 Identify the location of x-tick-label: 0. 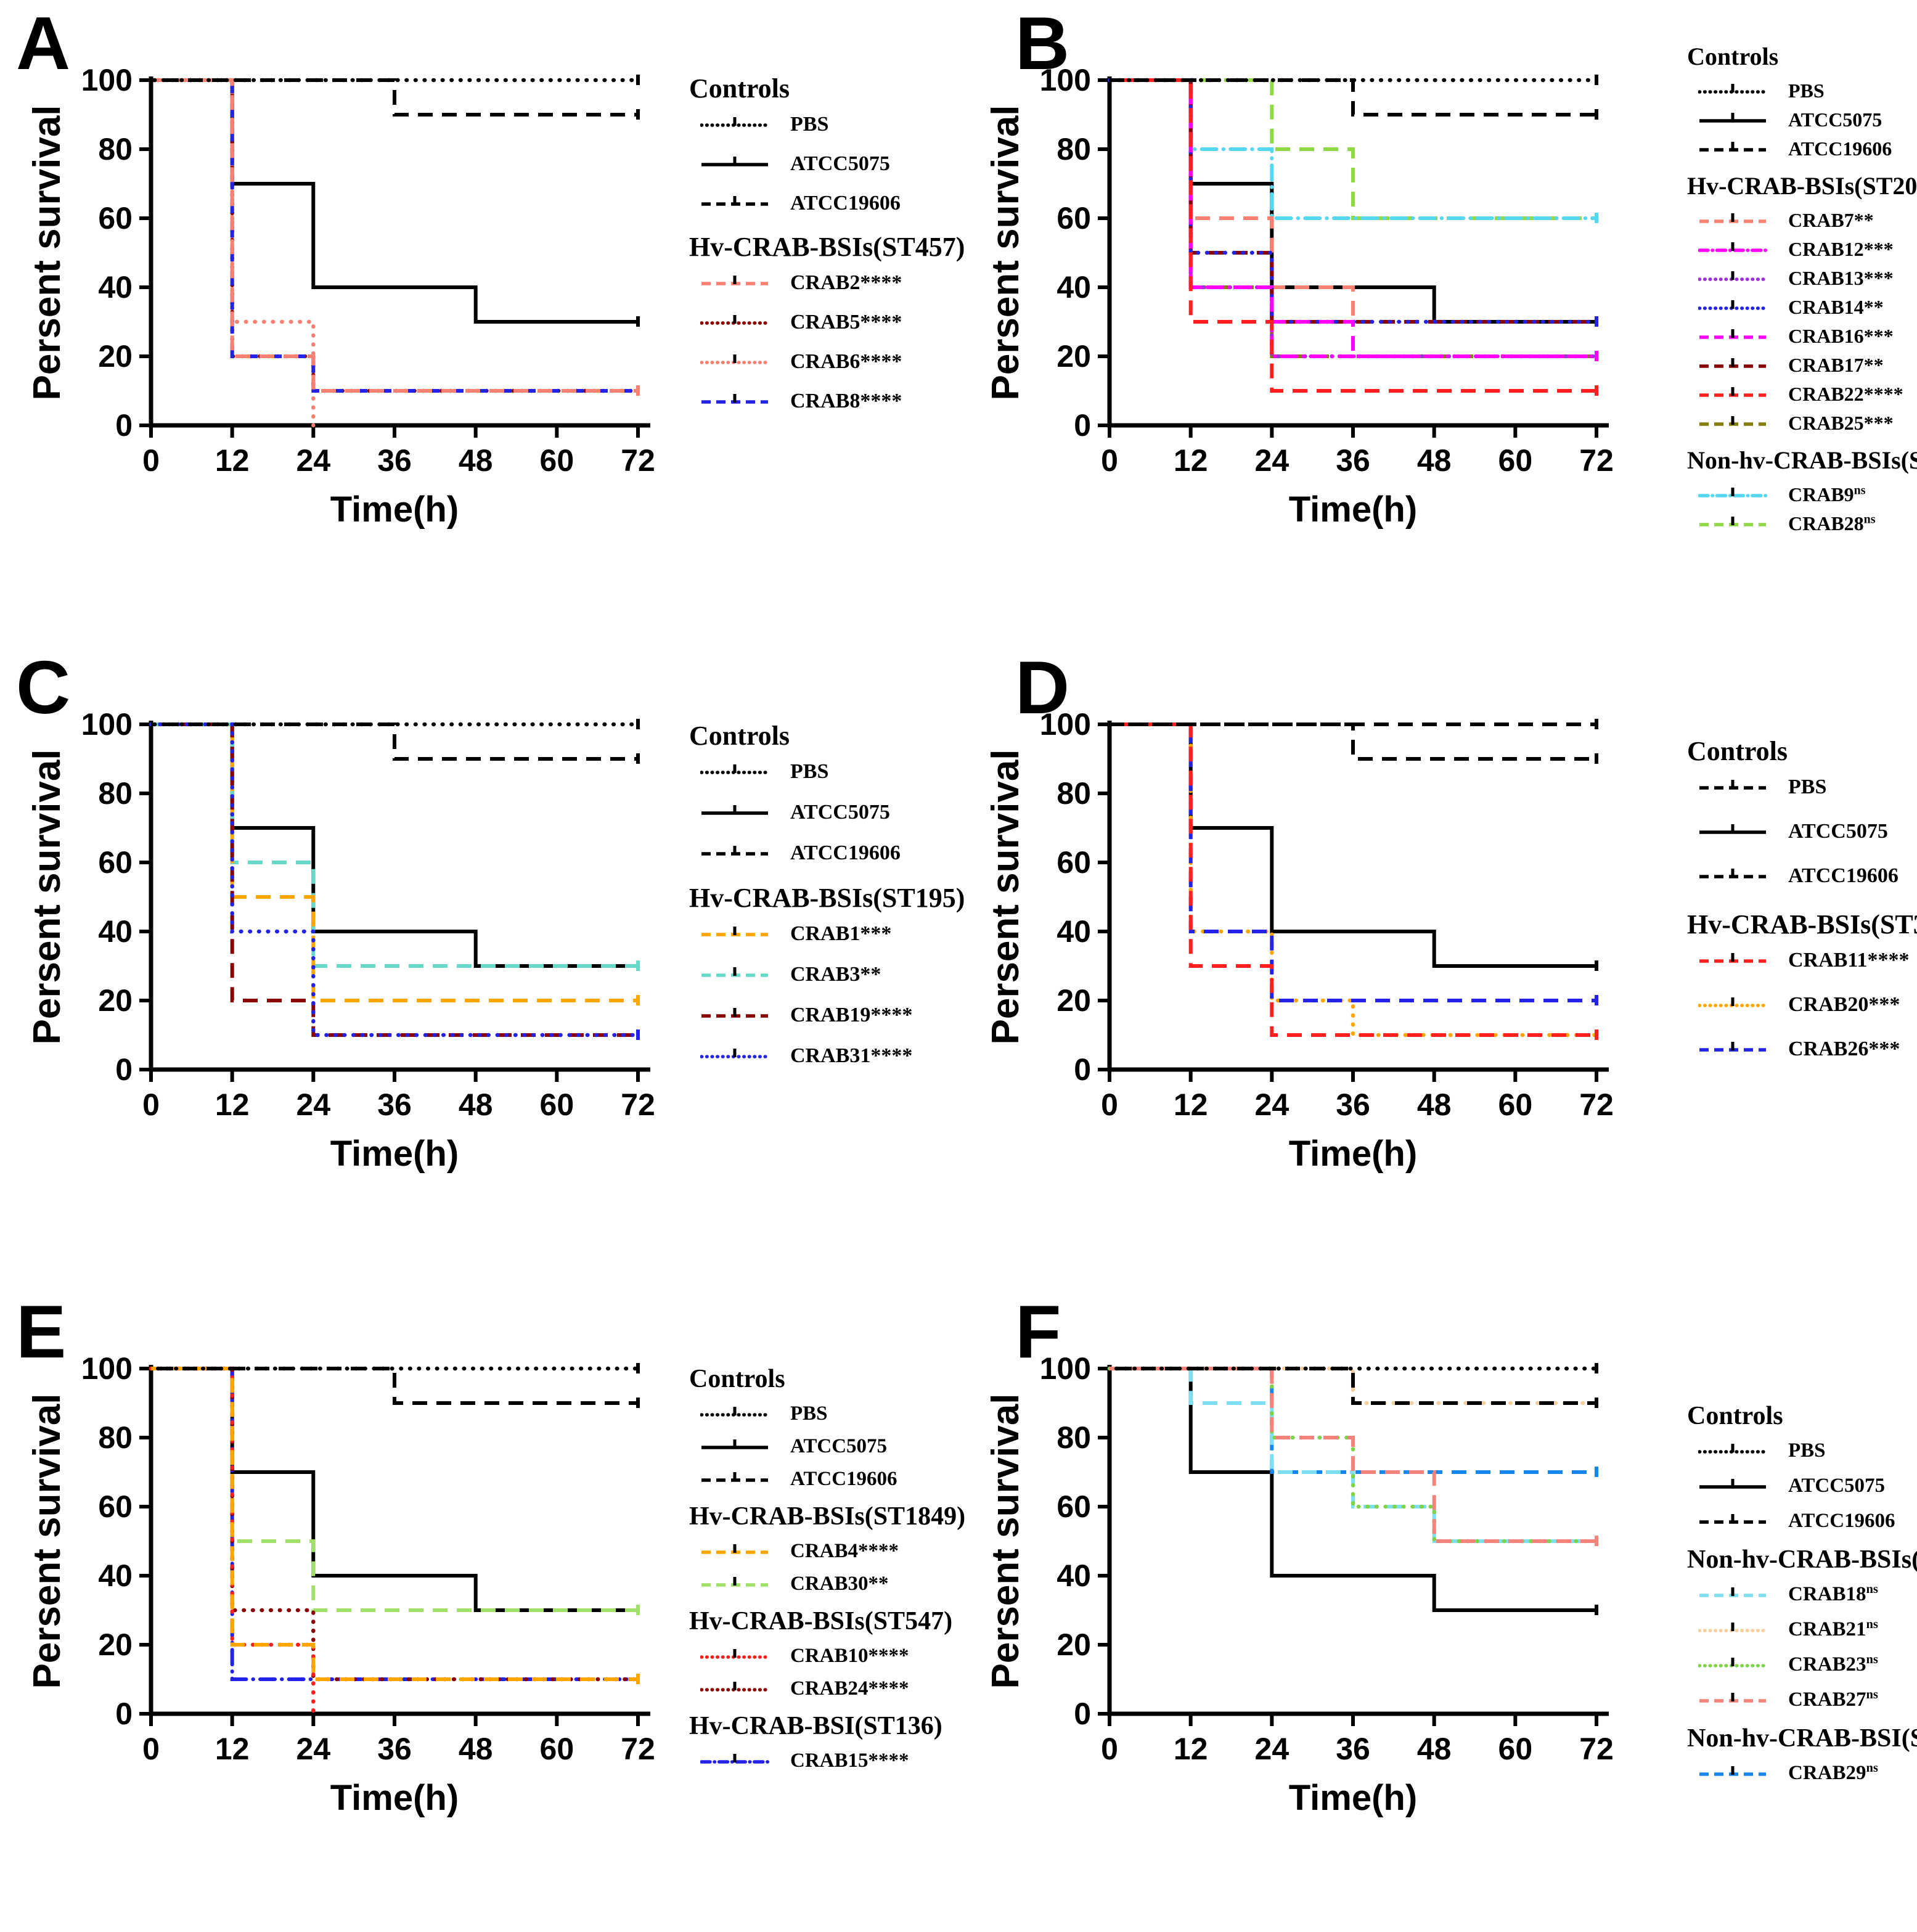
(1109, 460).